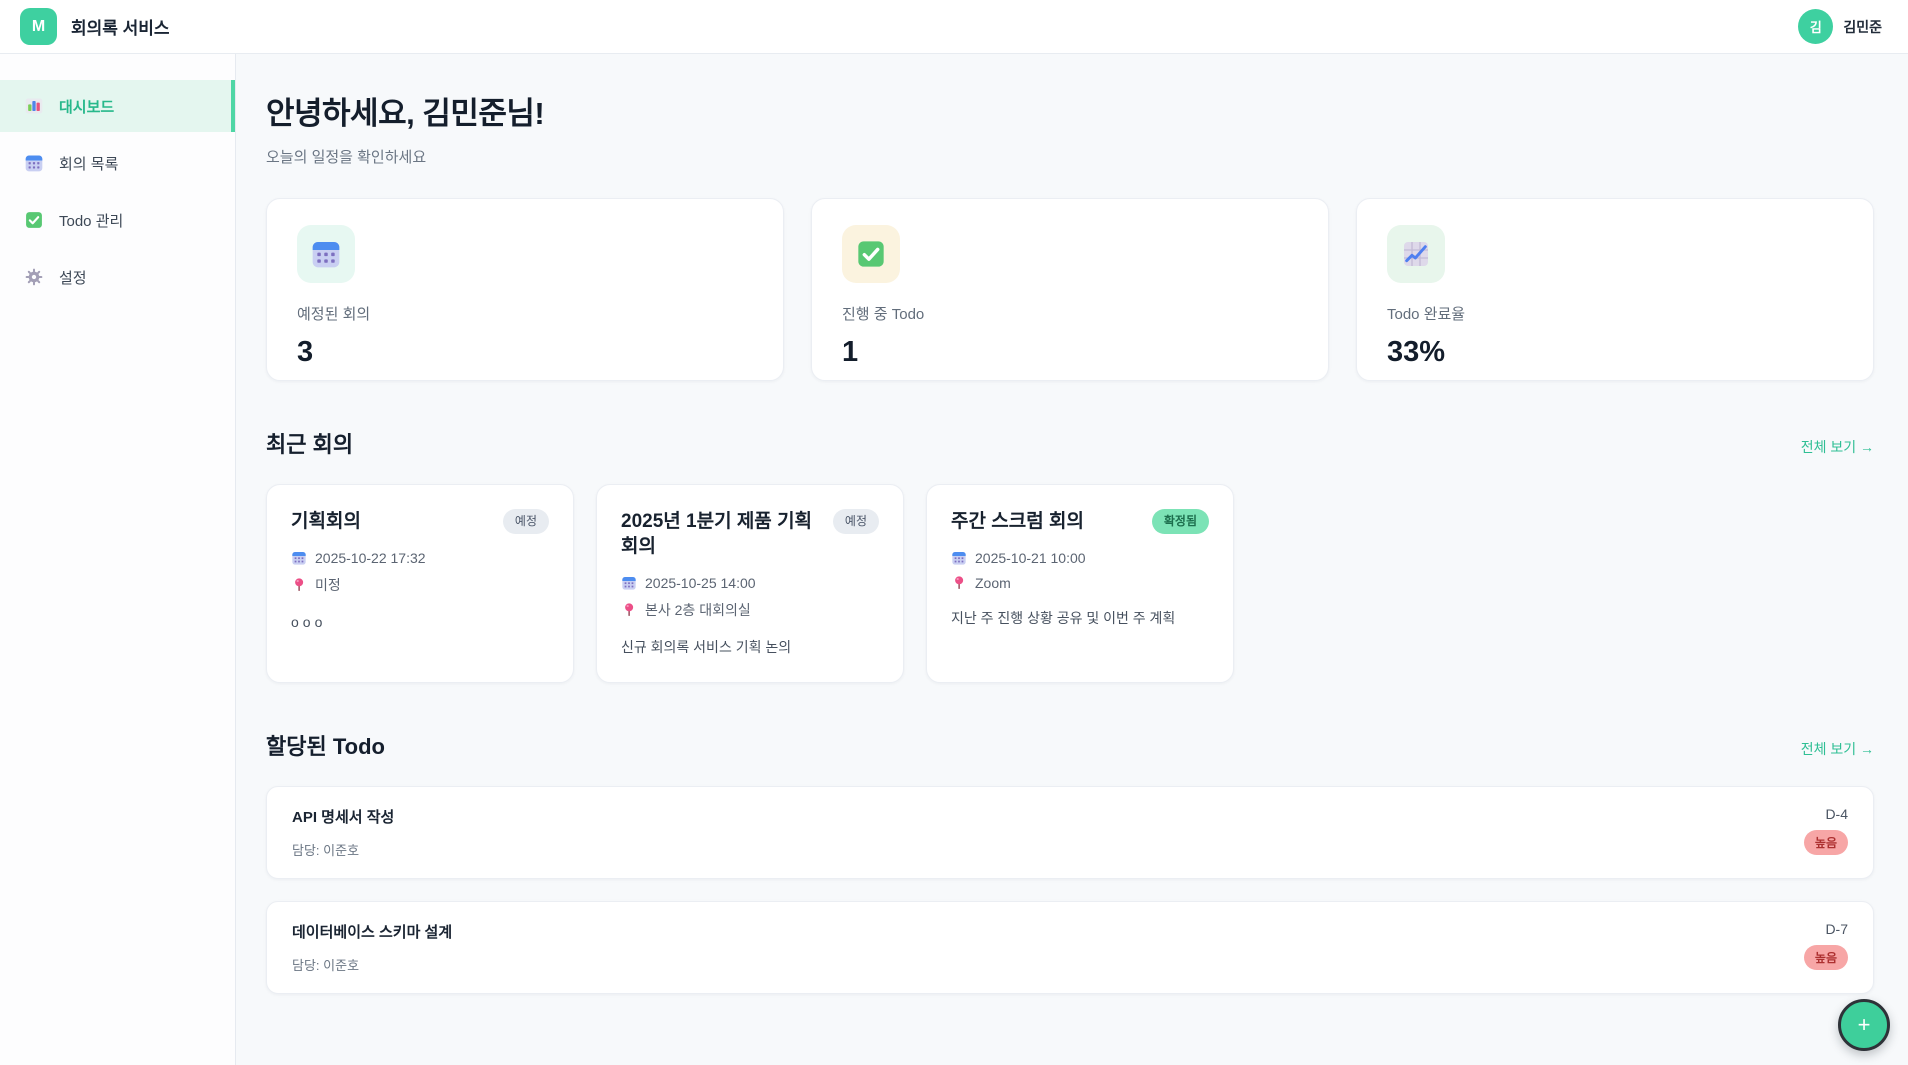 This screenshot has height=1065, width=1908. Describe the element at coordinates (1426, 314) in the screenshot. I see `stat-label: Todo 완료율` at that location.